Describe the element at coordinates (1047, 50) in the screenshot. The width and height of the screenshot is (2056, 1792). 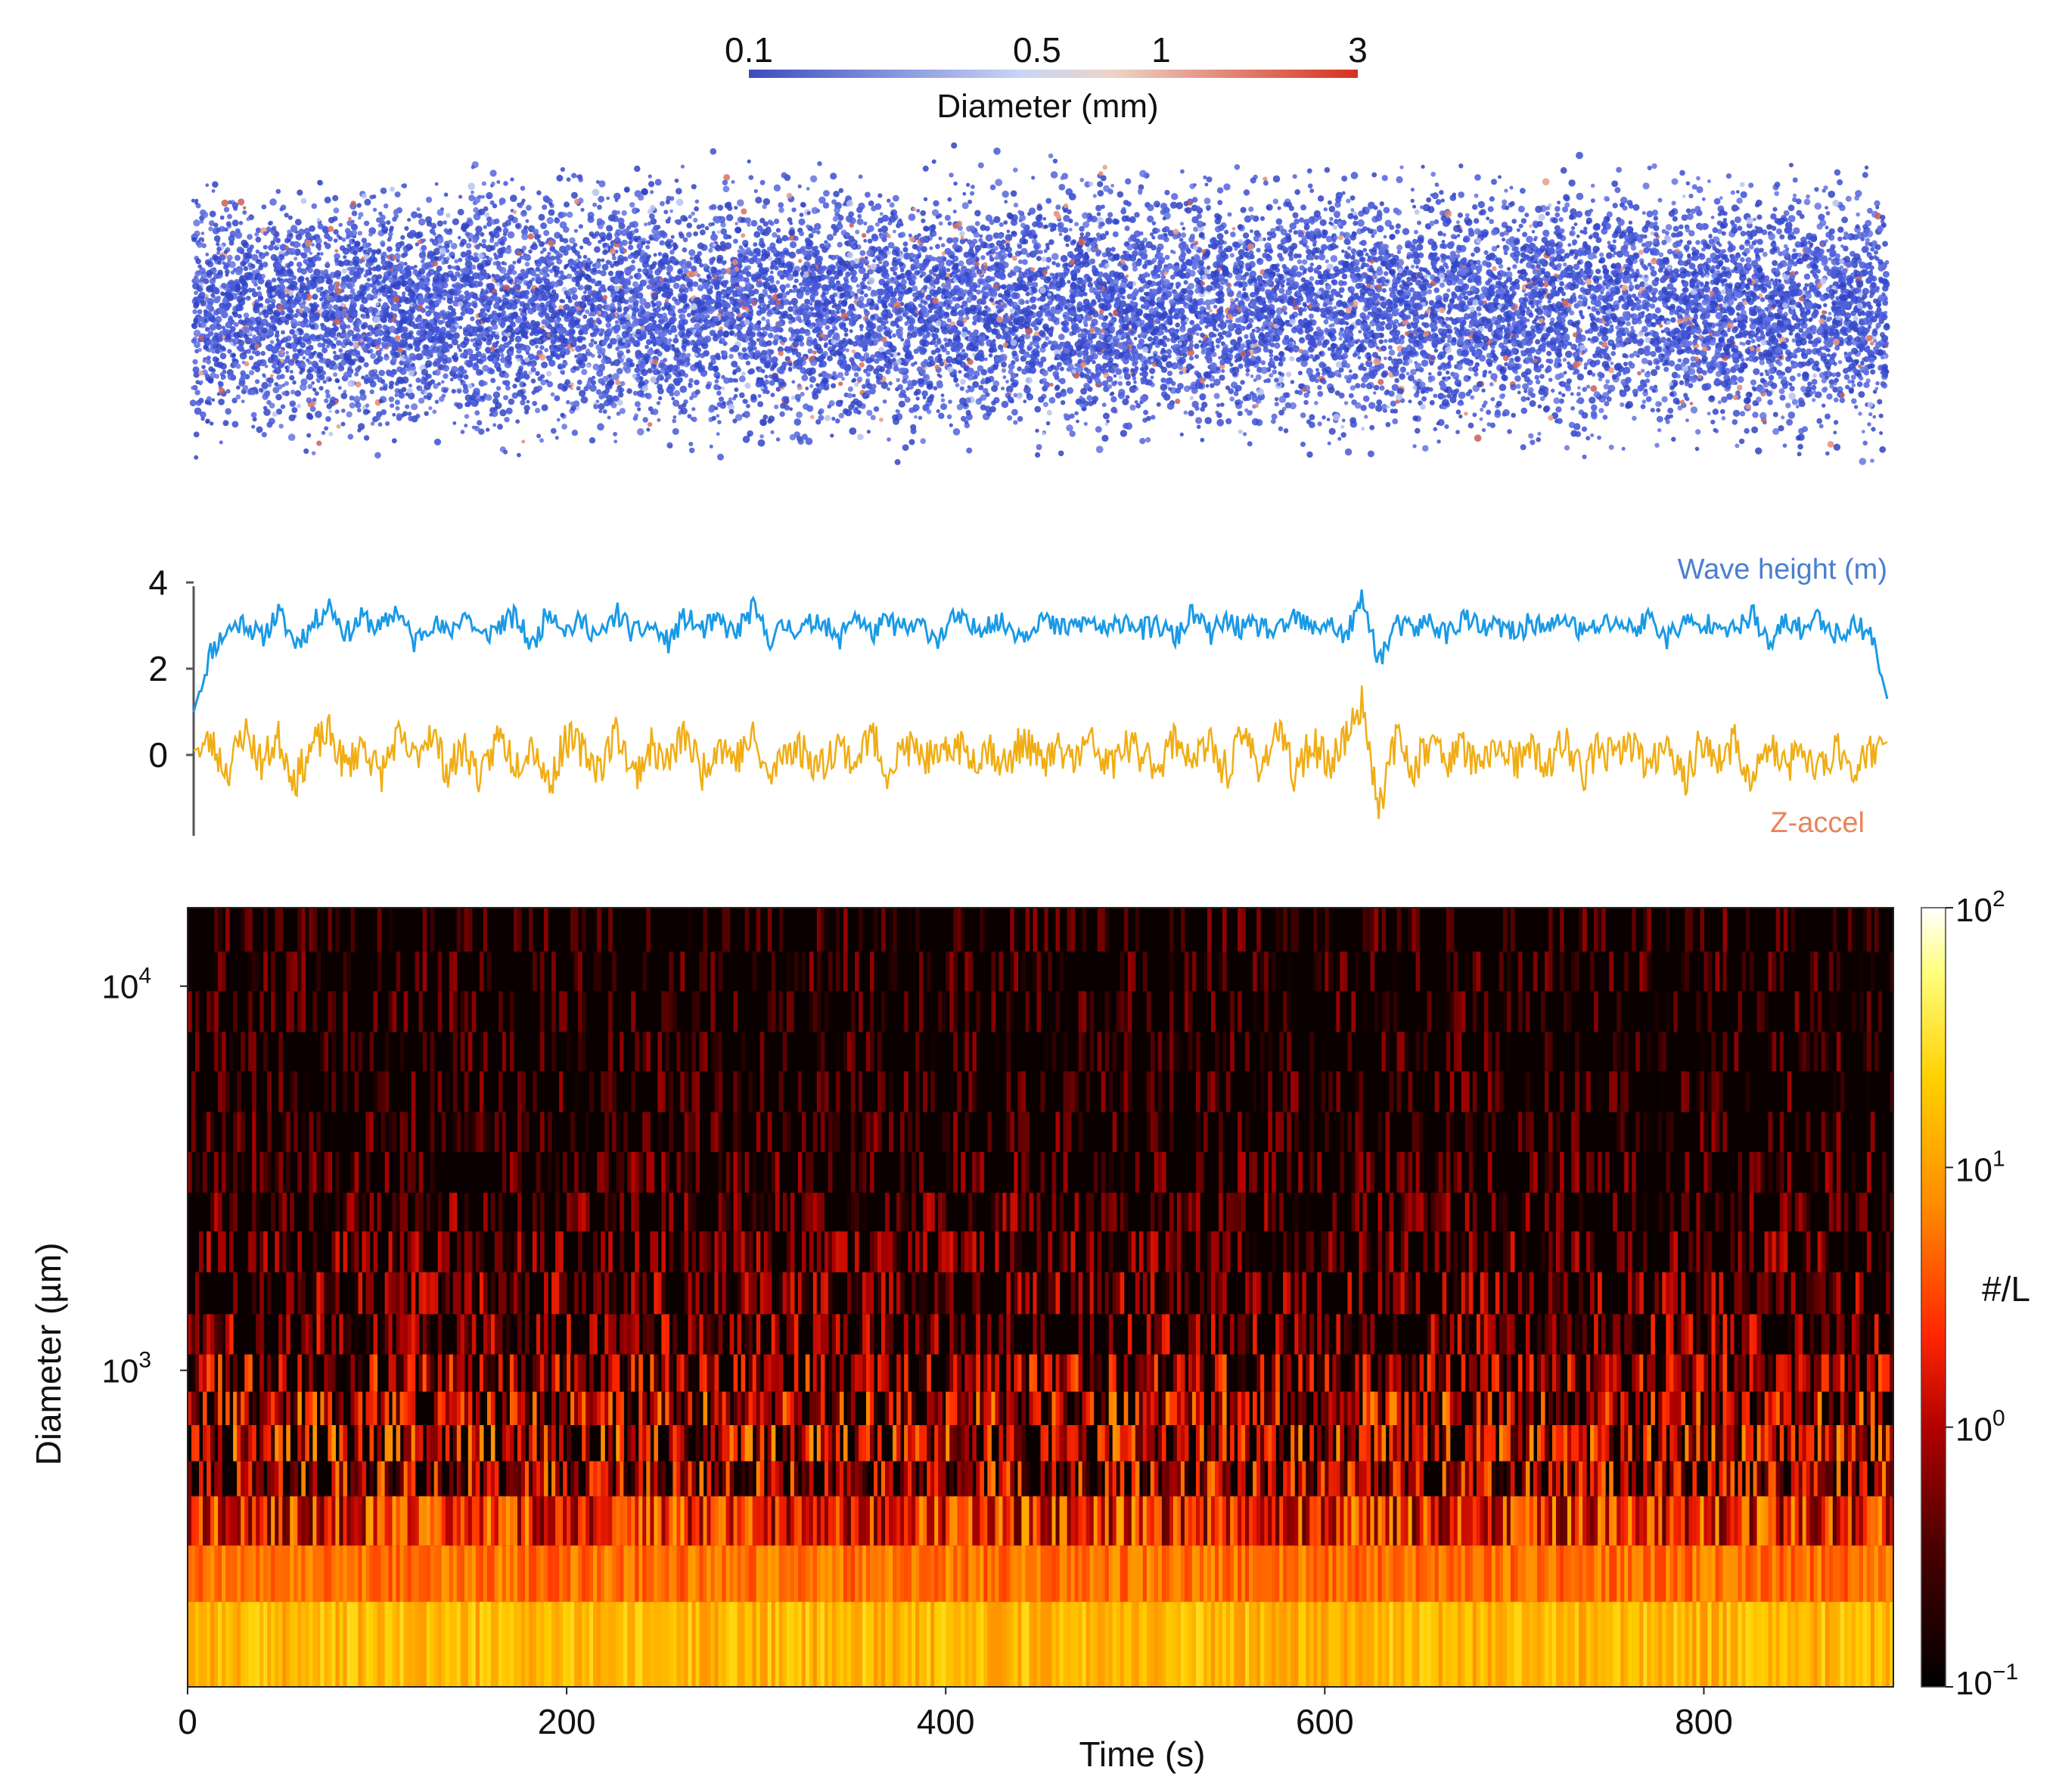
I see `colorbar-diameter-ticks: 0.1 0.5 1 3` at that location.